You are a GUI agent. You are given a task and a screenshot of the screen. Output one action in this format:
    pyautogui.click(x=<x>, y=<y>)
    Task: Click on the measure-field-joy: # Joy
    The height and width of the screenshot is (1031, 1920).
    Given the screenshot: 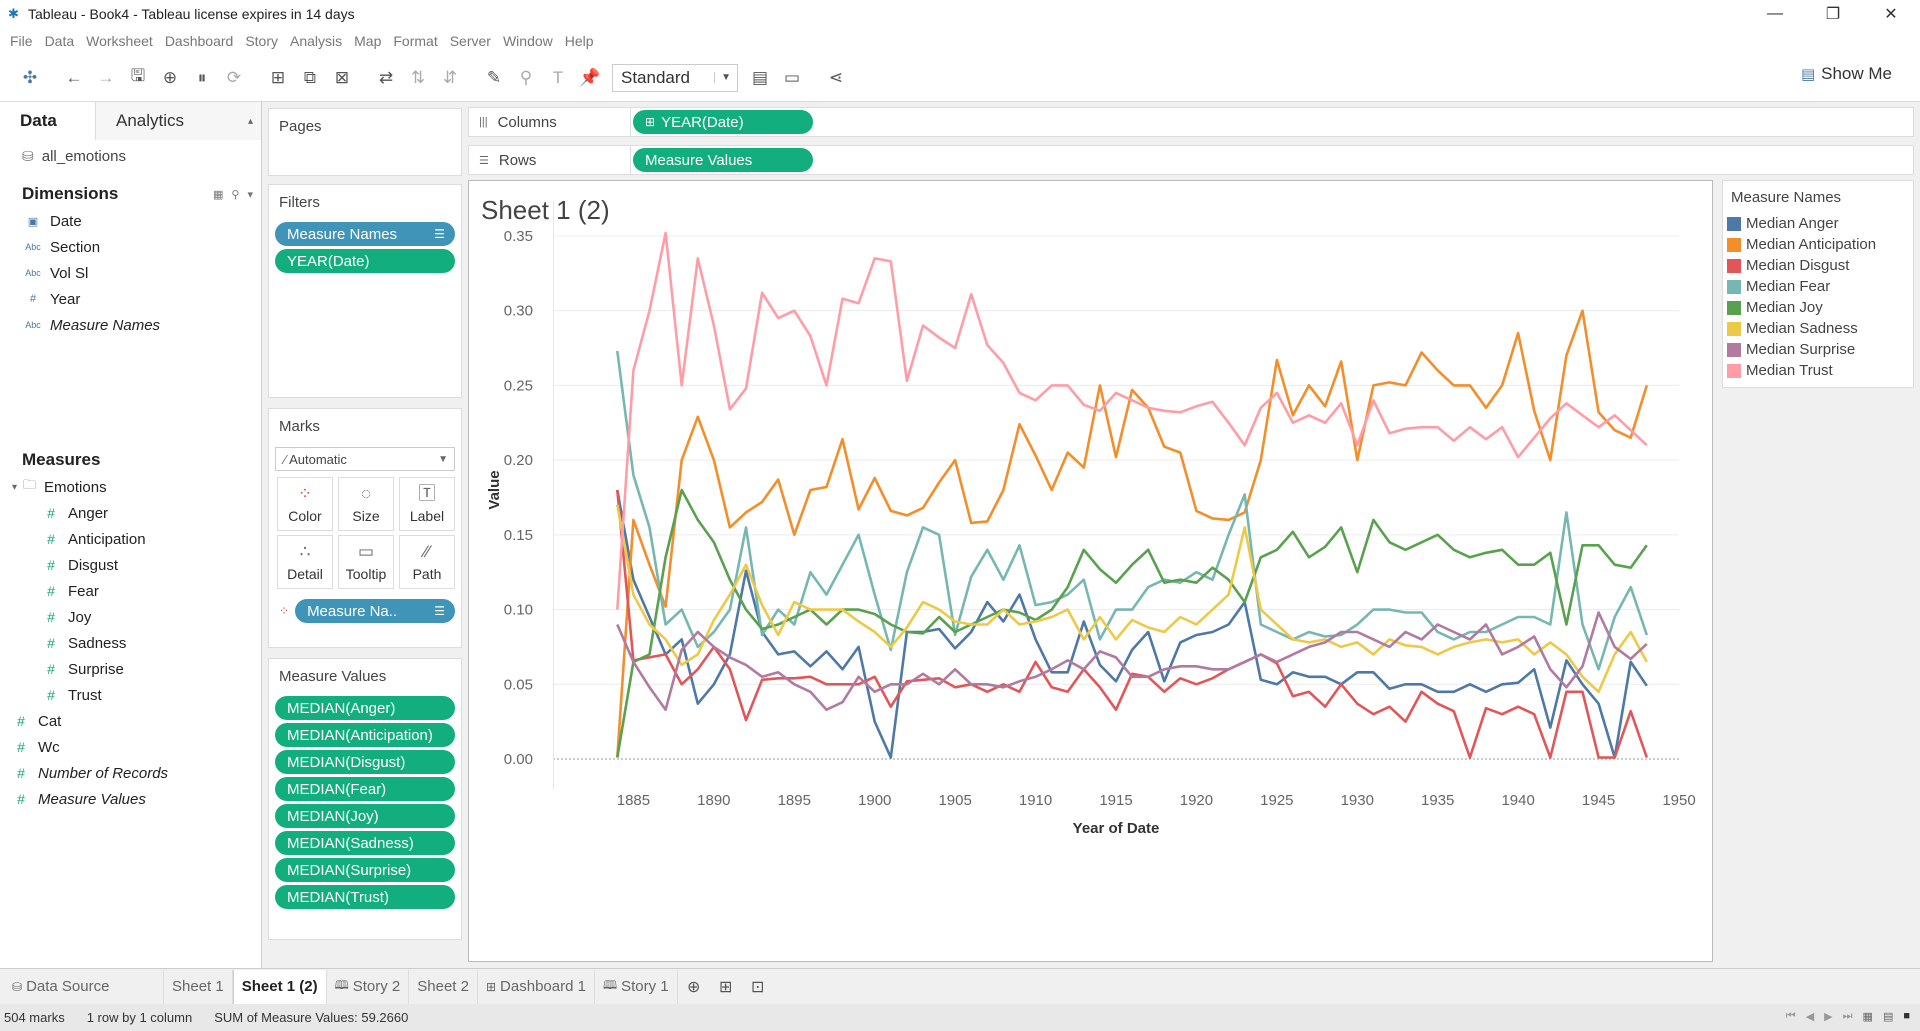 What is the action you would take?
    pyautogui.click(x=130, y=617)
    